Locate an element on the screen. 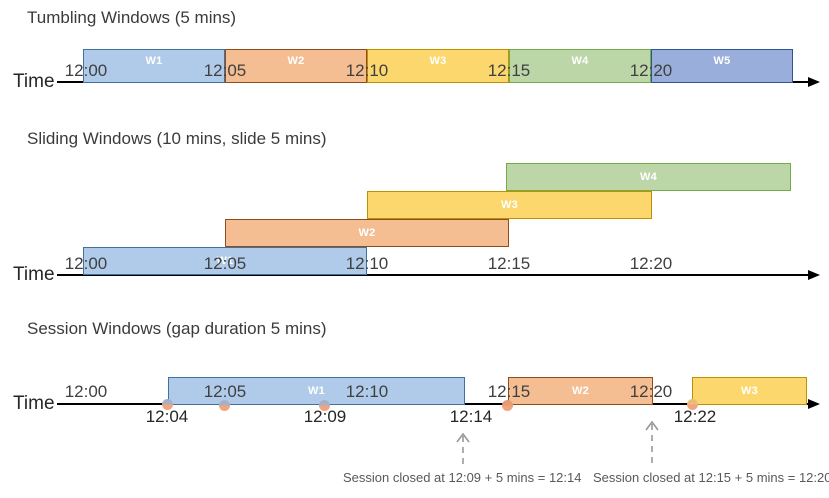 The width and height of the screenshot is (829, 498). session-tick-1215: 12:15 is located at coordinates (509, 391).